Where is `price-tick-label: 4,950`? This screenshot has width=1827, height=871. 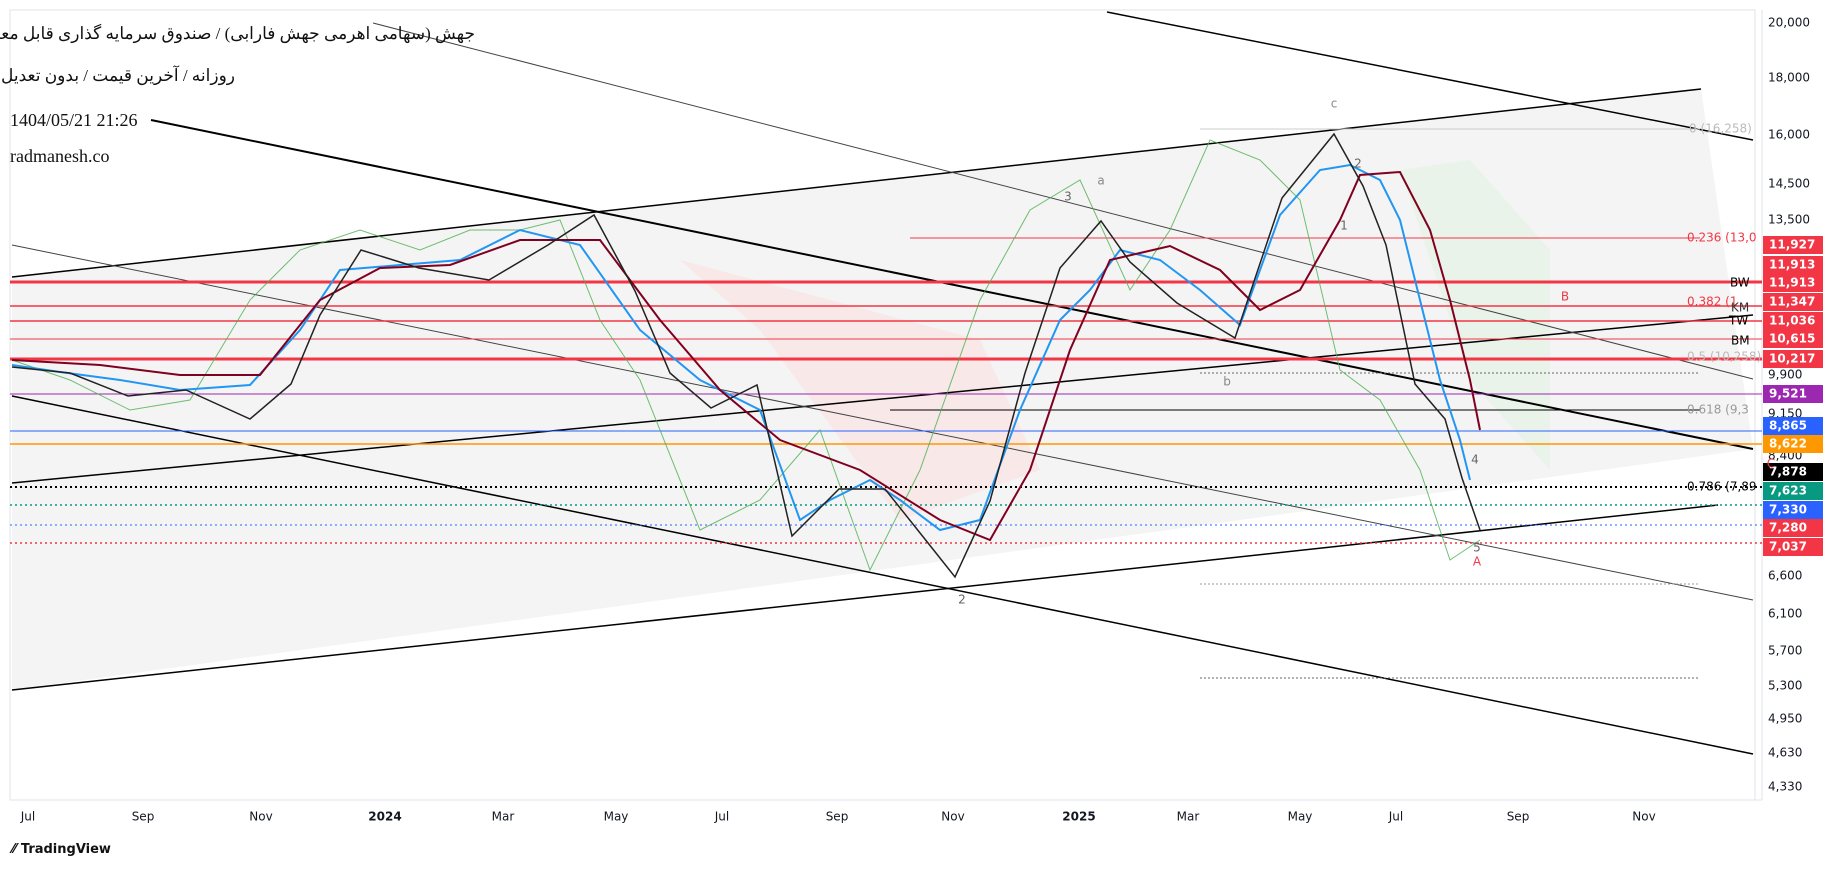
price-tick-label: 4,950 is located at coordinates (1785, 719).